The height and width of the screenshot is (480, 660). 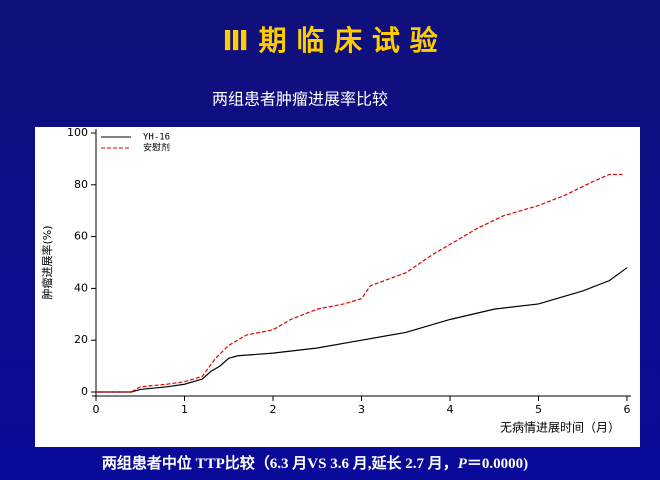 What do you see at coordinates (538, 409) in the screenshot?
I see `x-tick-label: 5` at bounding box center [538, 409].